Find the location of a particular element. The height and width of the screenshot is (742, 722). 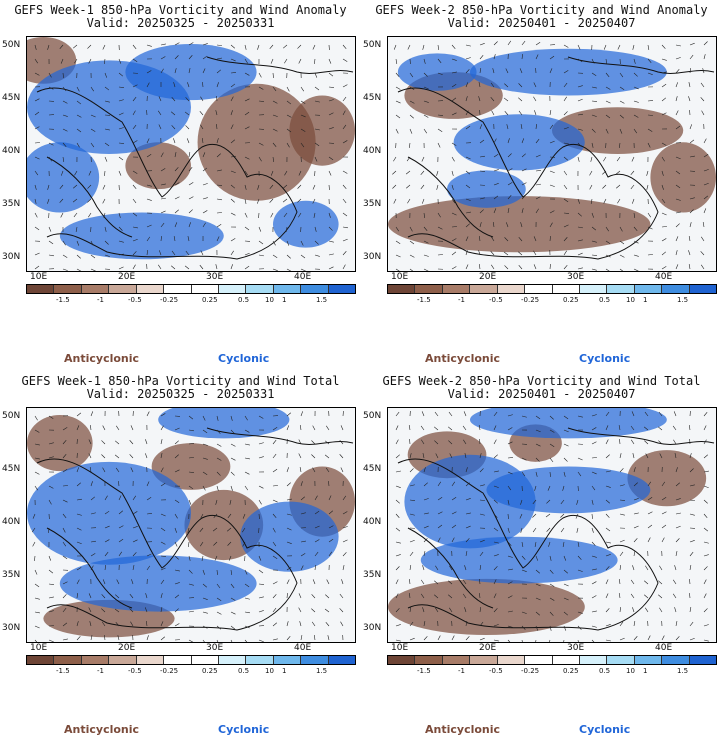

lat-label: 50N is located at coordinates (372, 416).